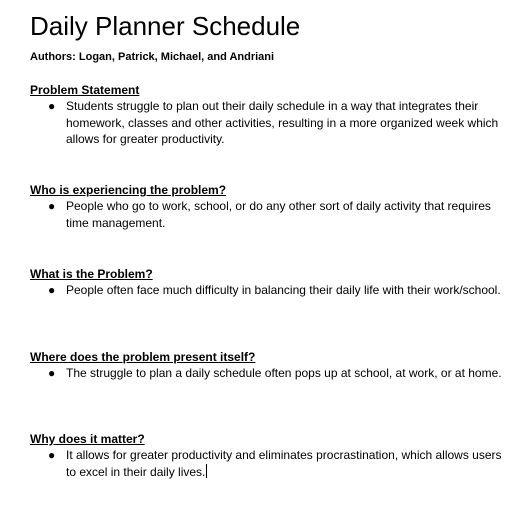 The image size is (525, 516). What do you see at coordinates (128, 190) in the screenshot?
I see `section-heading: Who is experiencing the problem?` at bounding box center [128, 190].